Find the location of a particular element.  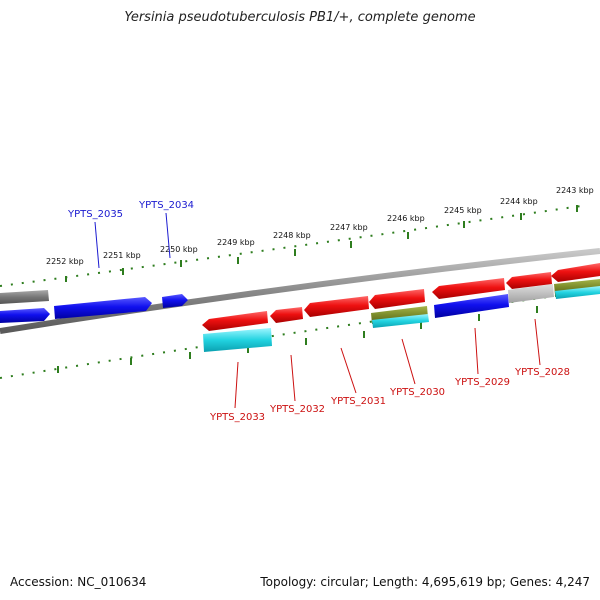

tick-label: 2244 kbp is located at coordinates (519, 201).